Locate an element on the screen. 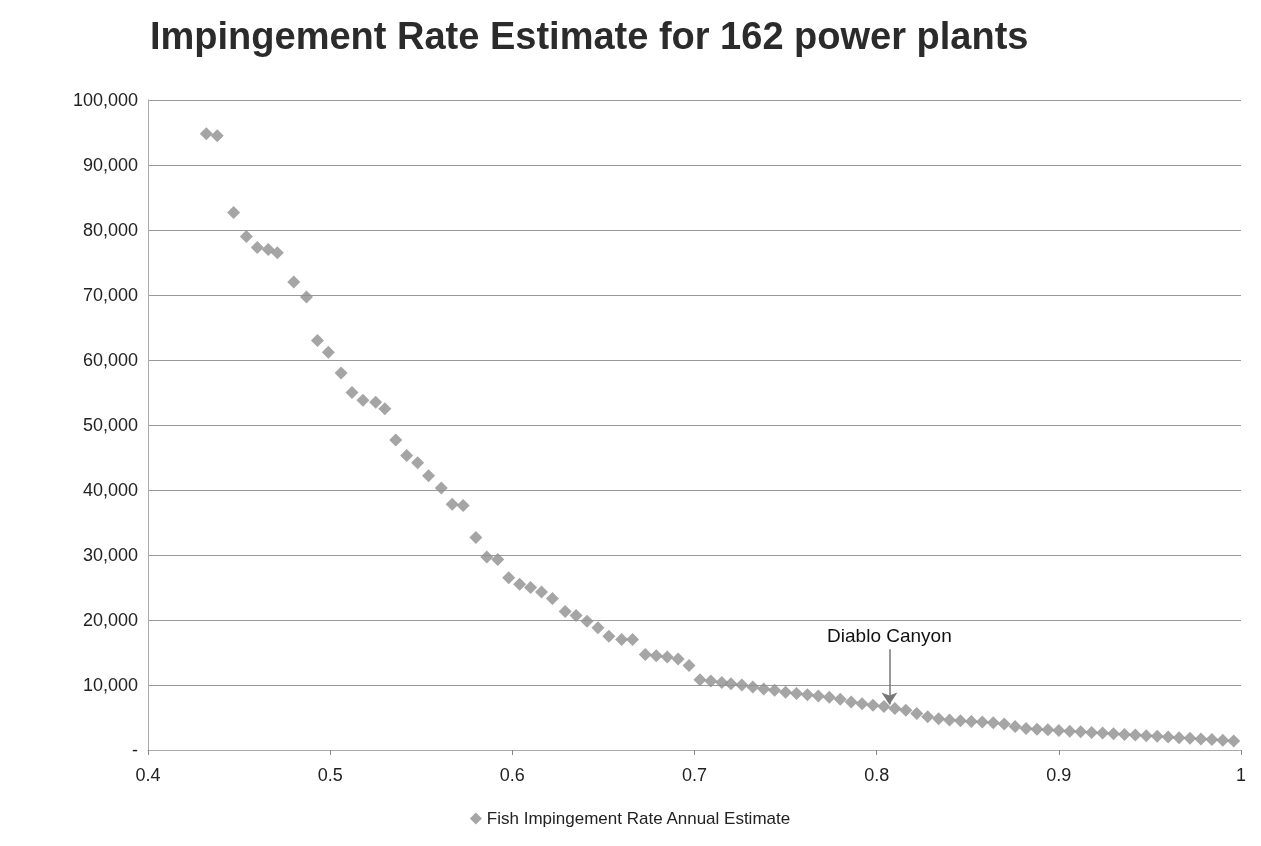 Image resolution: width=1261 pixels, height=846 pixels. x-tick-label: 0.9 is located at coordinates (1059, 775).